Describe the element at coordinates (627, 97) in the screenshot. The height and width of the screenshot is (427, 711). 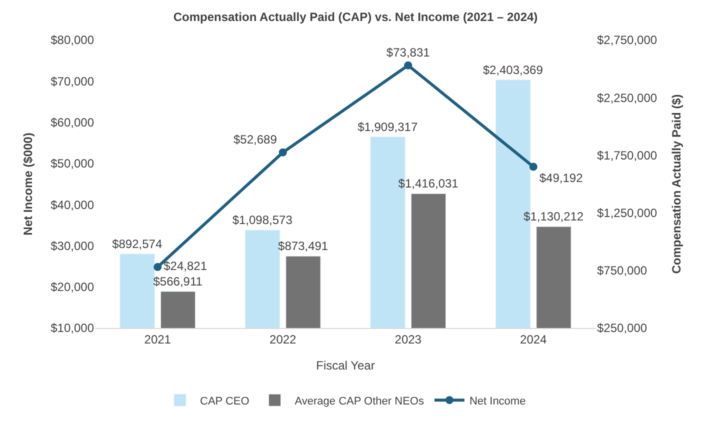
I see `y2-tick-label: $2,250,000` at that location.